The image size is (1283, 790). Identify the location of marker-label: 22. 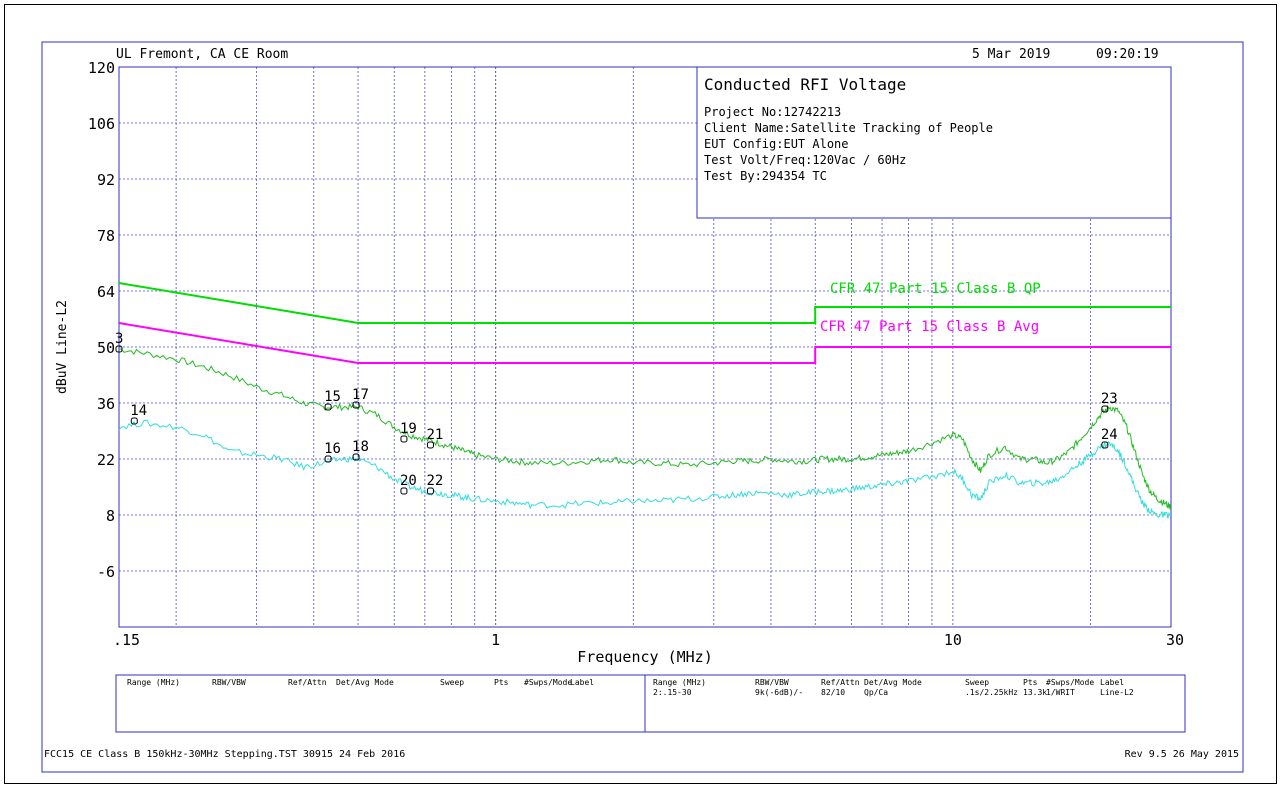
(434, 481).